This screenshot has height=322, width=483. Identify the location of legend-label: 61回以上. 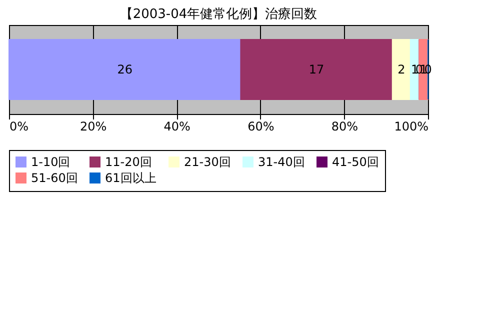
(130, 178).